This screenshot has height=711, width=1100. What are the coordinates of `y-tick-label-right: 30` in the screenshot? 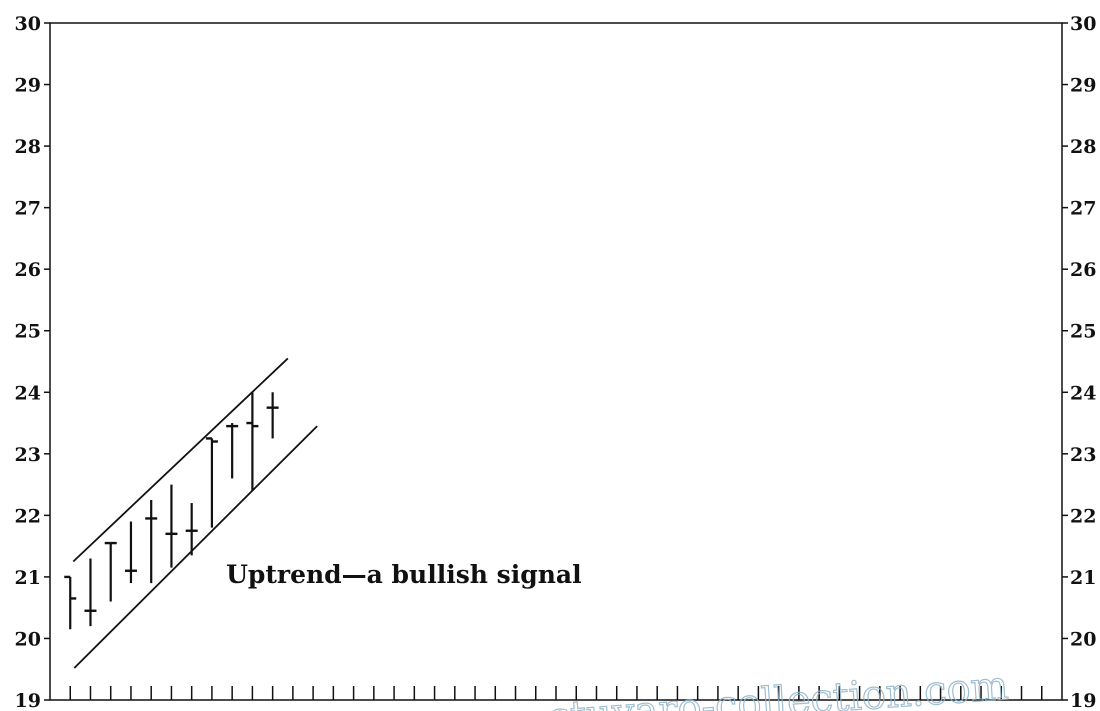 It's located at (1083, 24).